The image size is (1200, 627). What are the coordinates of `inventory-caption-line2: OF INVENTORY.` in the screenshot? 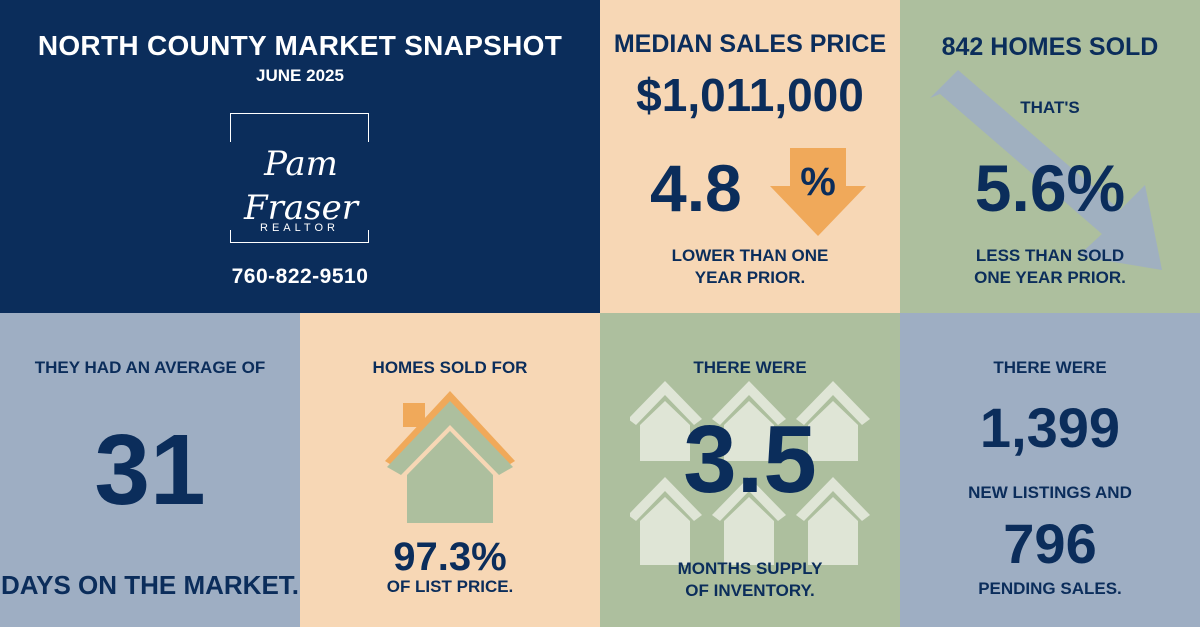 It's located at (750, 590).